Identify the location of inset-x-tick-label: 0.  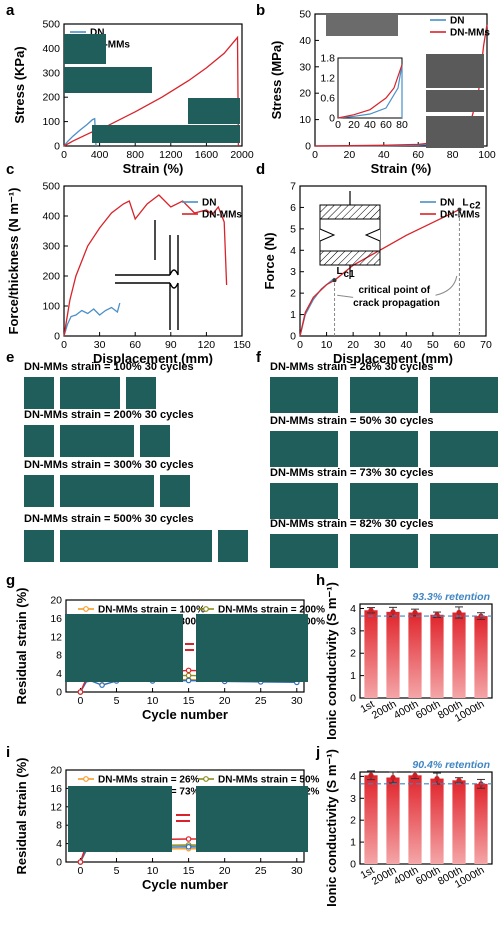
(338, 125).